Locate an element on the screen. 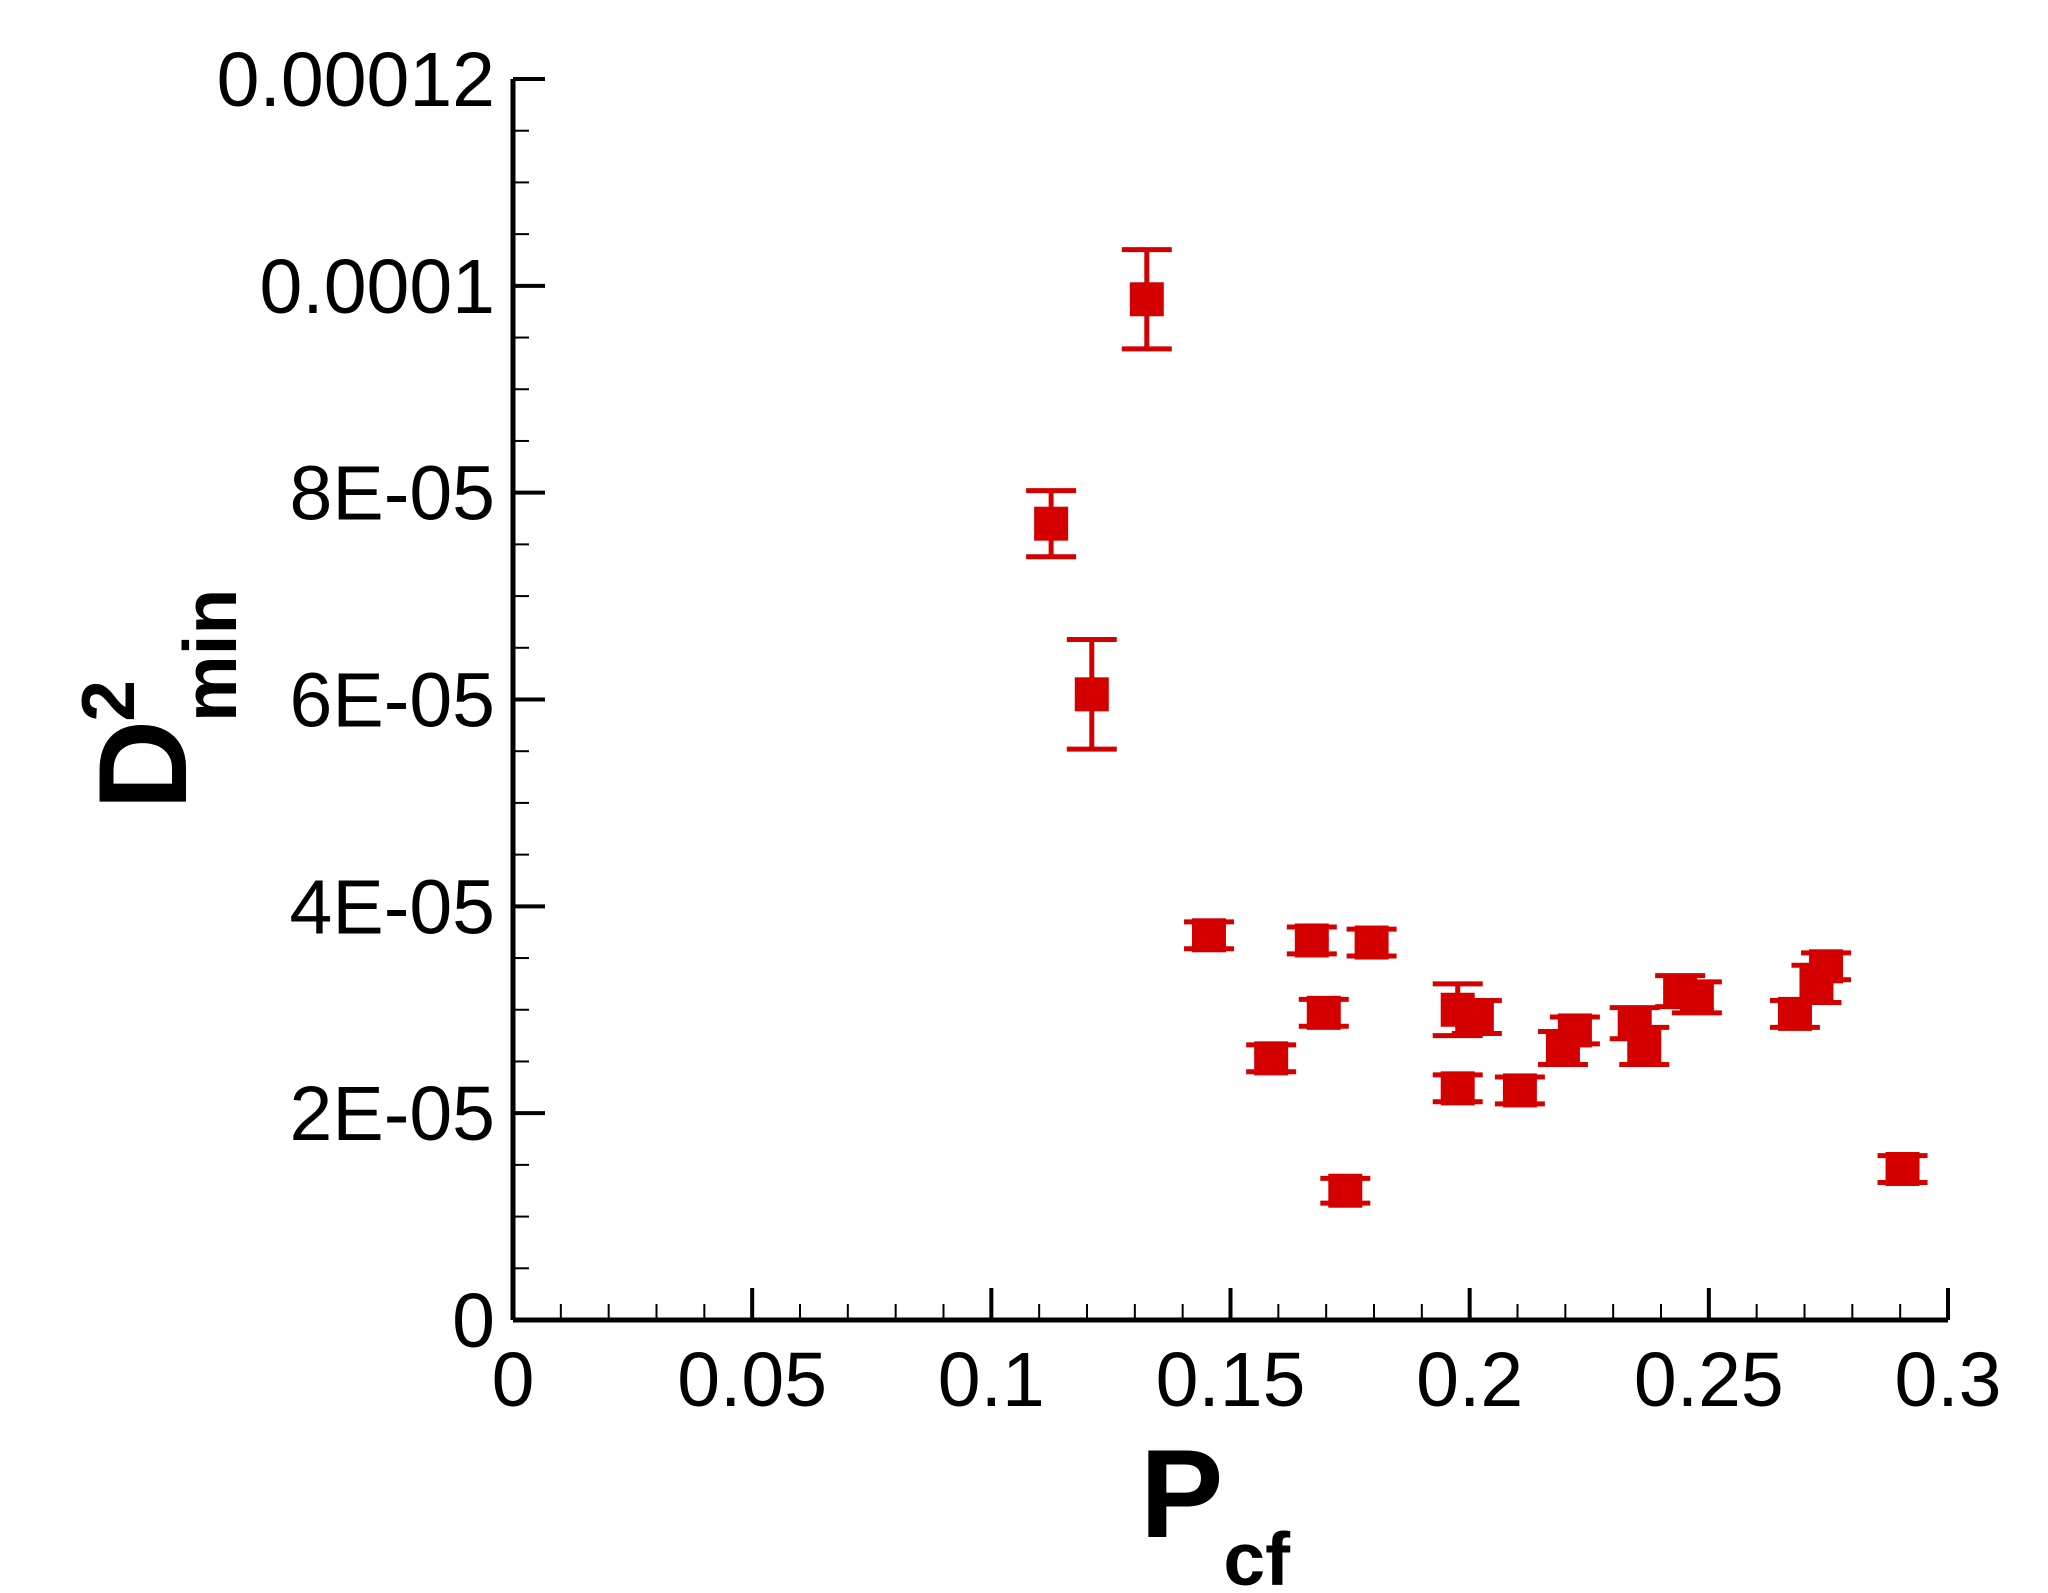  y-tick-label: 2E-05 is located at coordinates (392, 1114).